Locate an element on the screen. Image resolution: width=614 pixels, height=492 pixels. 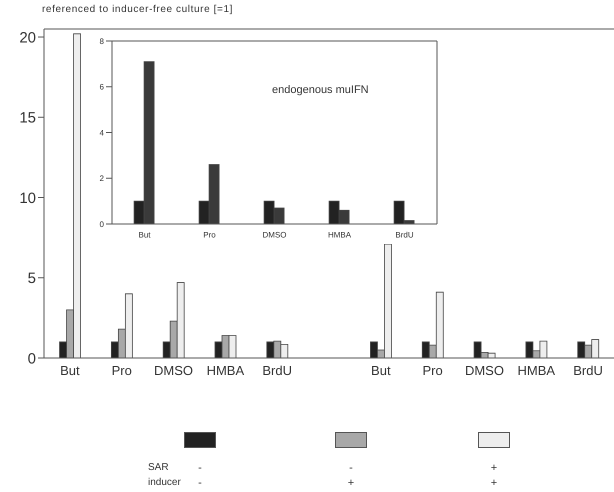
text: SAR is located at coordinates (158, 467).